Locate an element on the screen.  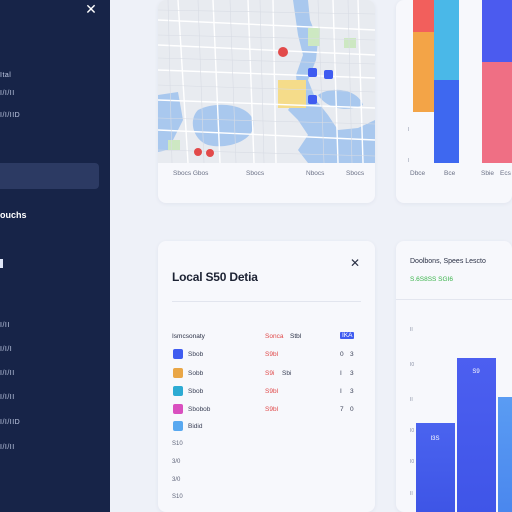
map-footer-label: Sbocs Gbos is located at coordinates (191, 173).